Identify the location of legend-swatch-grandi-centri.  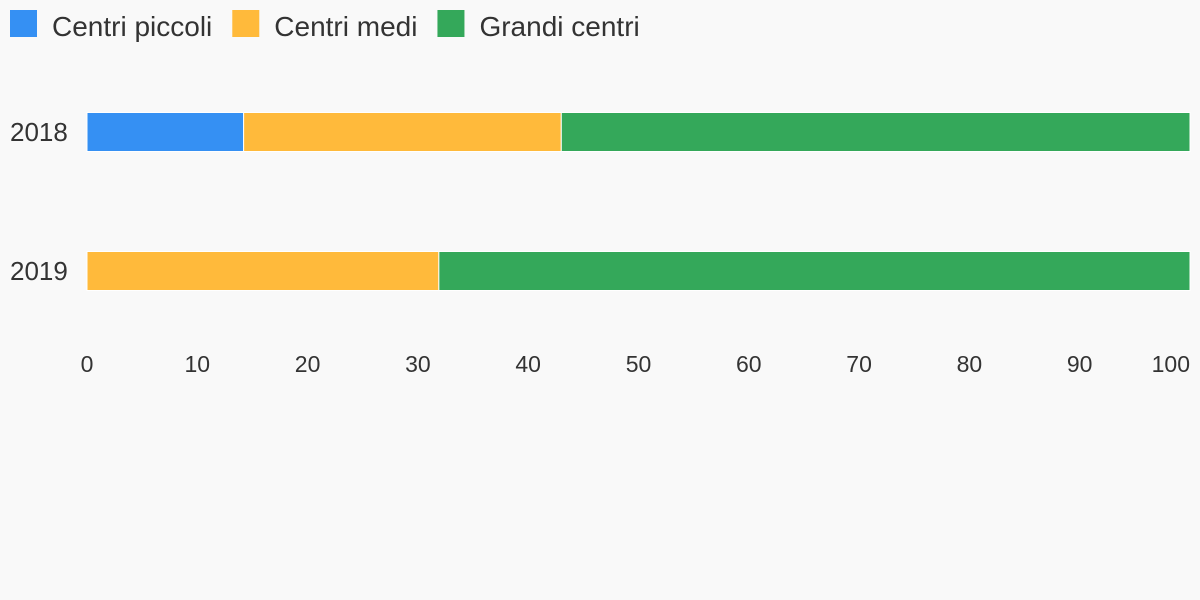
(451, 23).